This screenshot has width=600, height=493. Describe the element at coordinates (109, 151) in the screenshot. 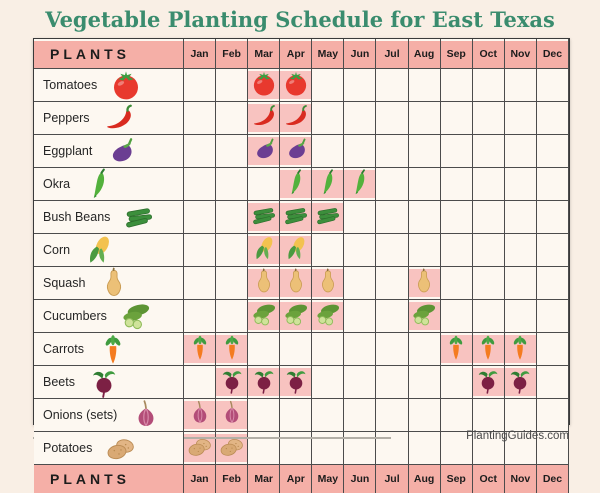

I see `plant-row-eggplant: Eggplant` at that location.